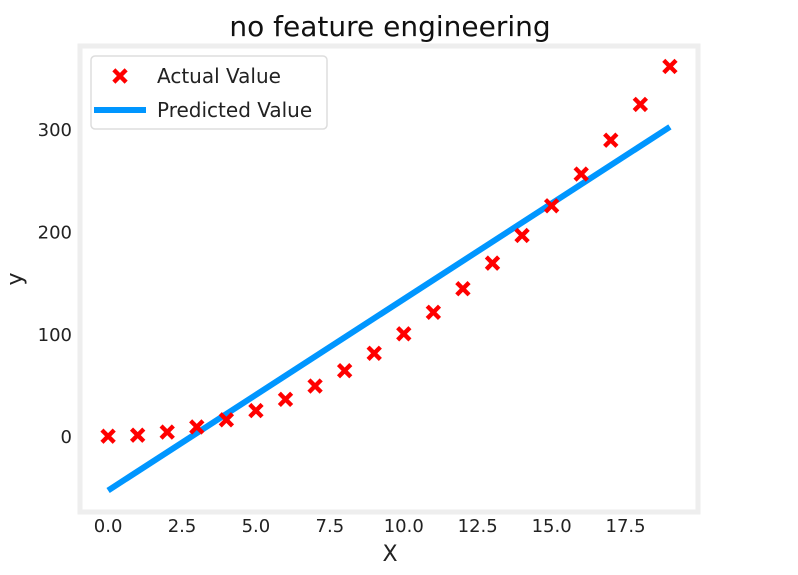  I want to click on x-axis-label: X, so click(389, 554).